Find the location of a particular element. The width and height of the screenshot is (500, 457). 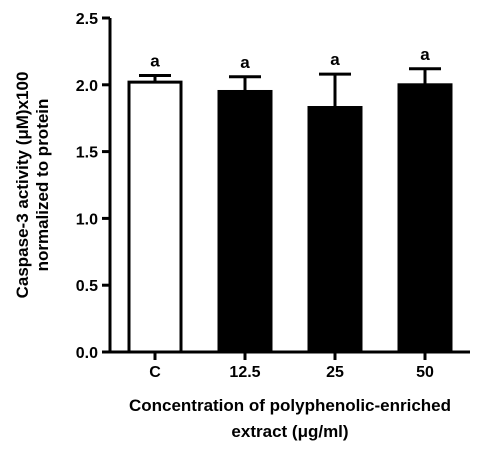

x-ticks: C 12.5 25 50 is located at coordinates (291, 366).